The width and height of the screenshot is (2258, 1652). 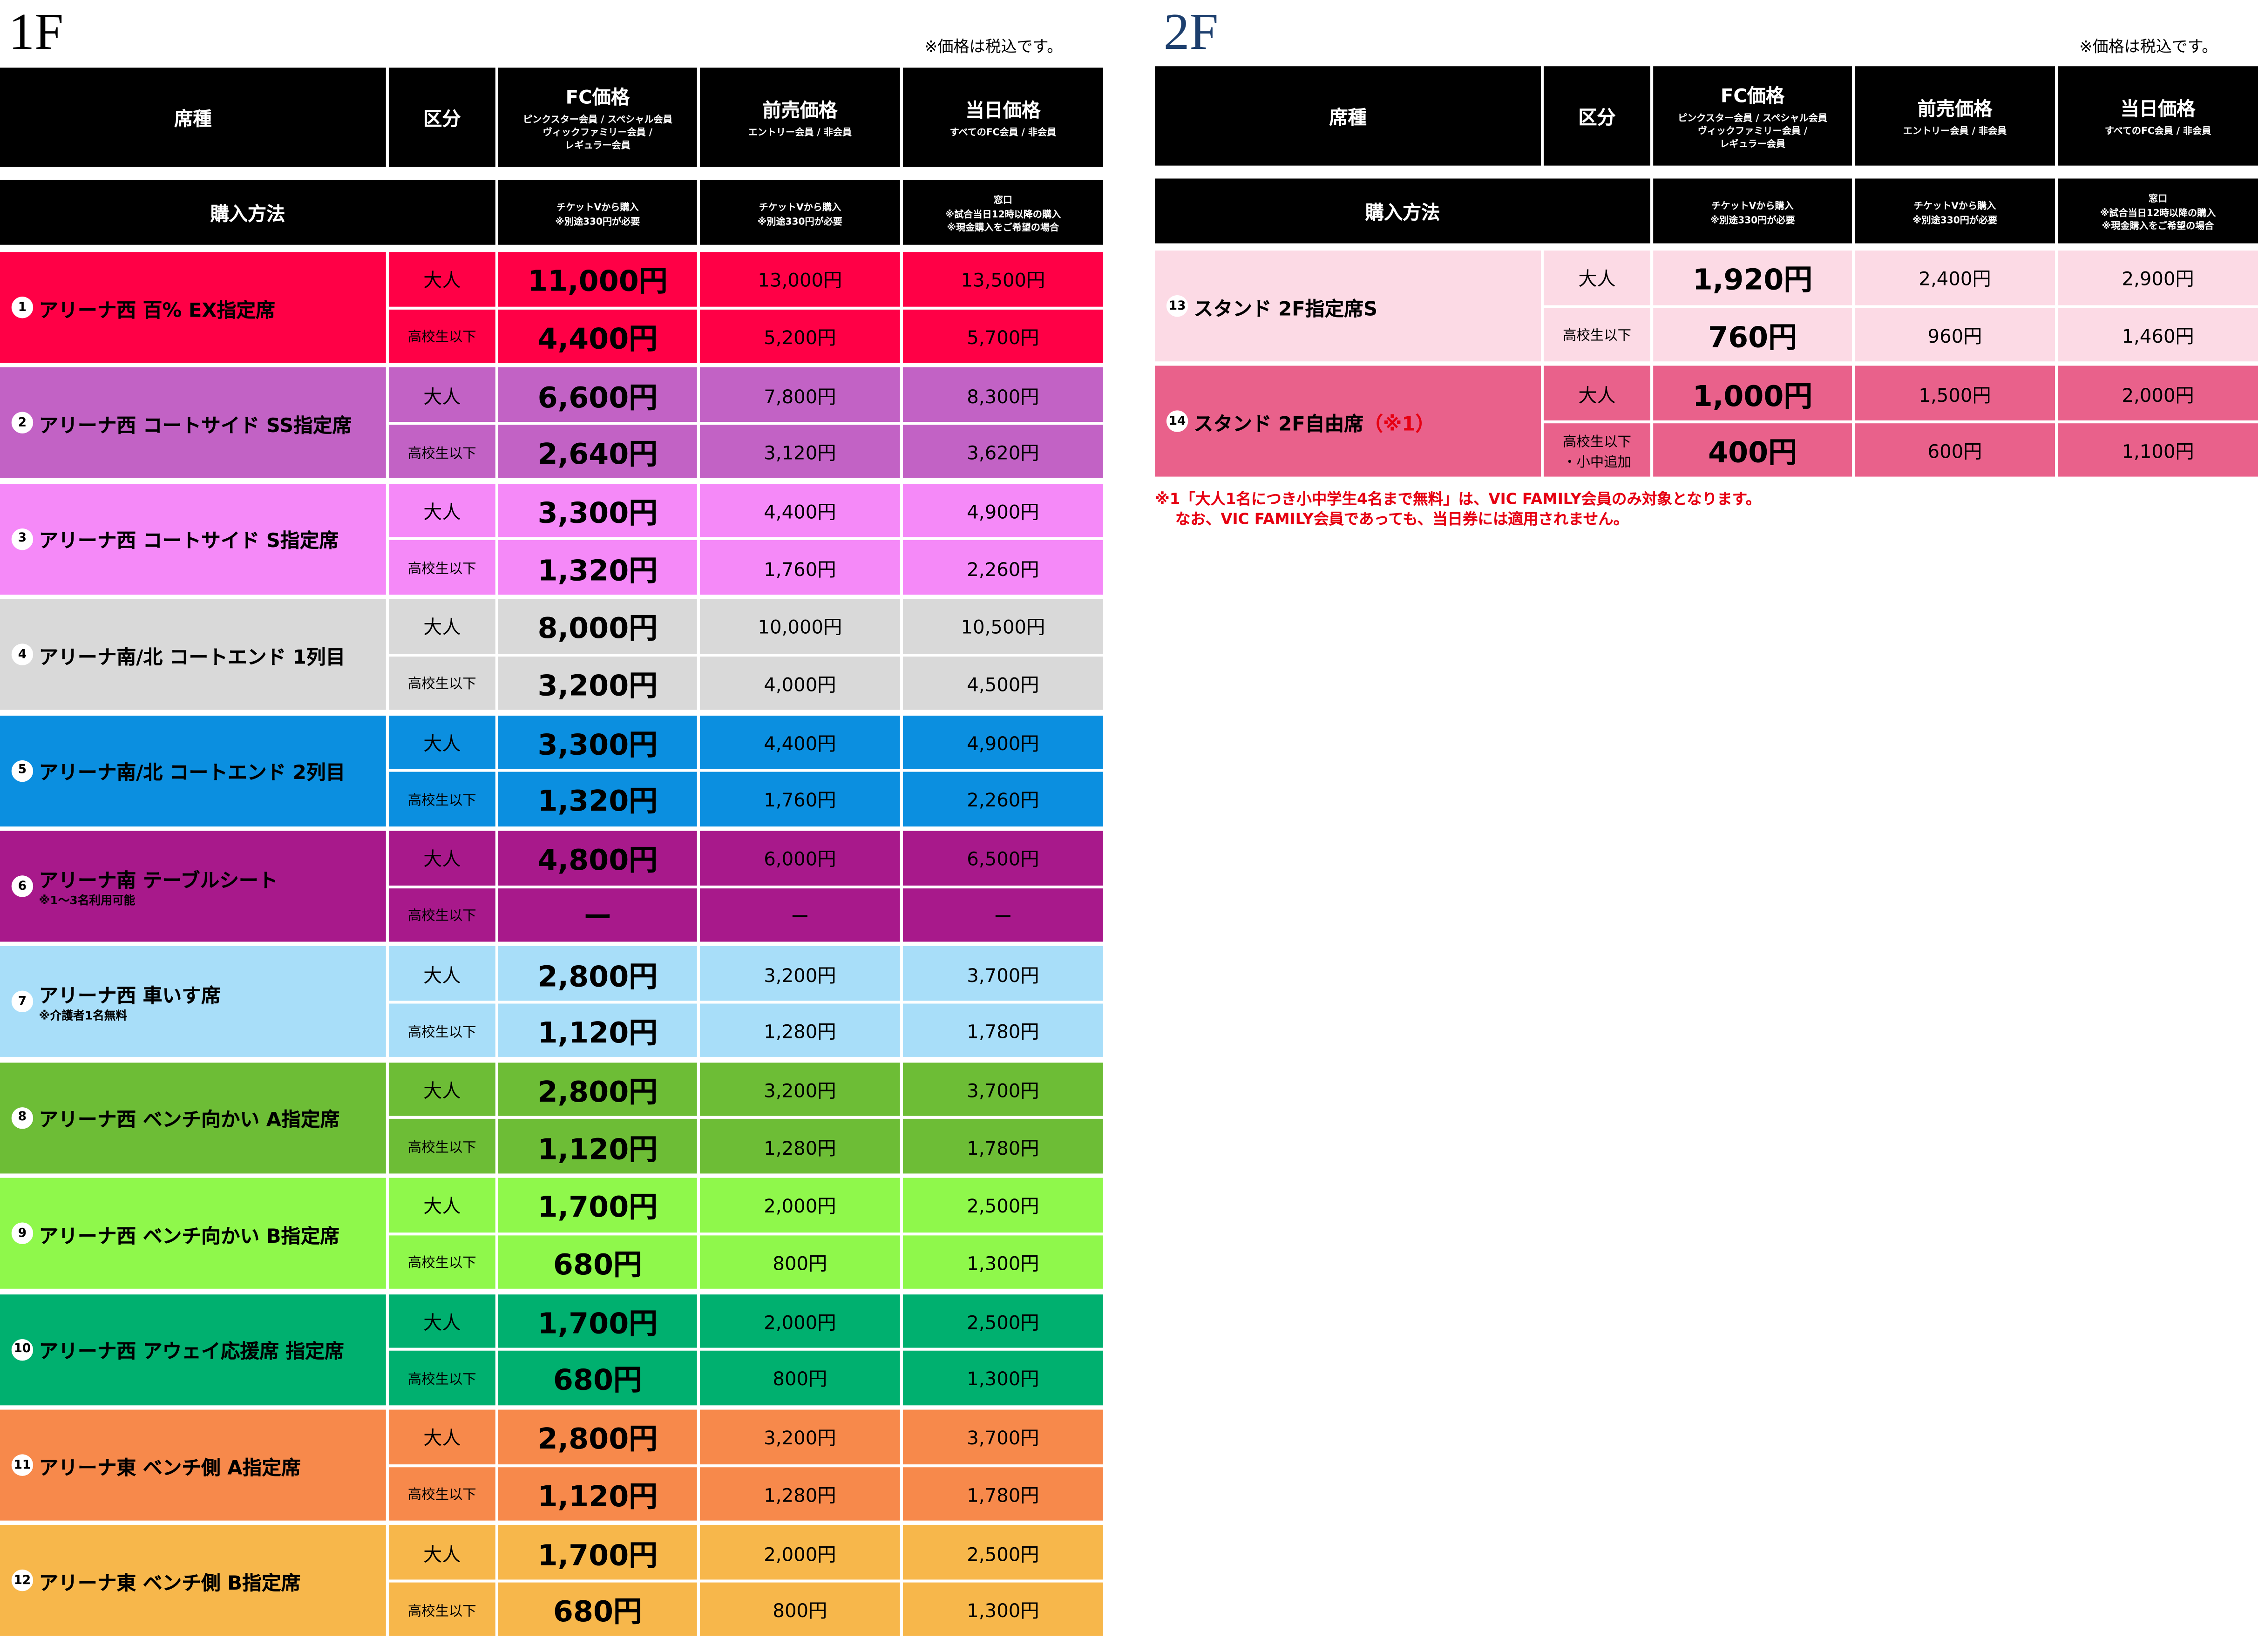 What do you see at coordinates (597, 279) in the screenshot?
I see `price: 11,000円` at bounding box center [597, 279].